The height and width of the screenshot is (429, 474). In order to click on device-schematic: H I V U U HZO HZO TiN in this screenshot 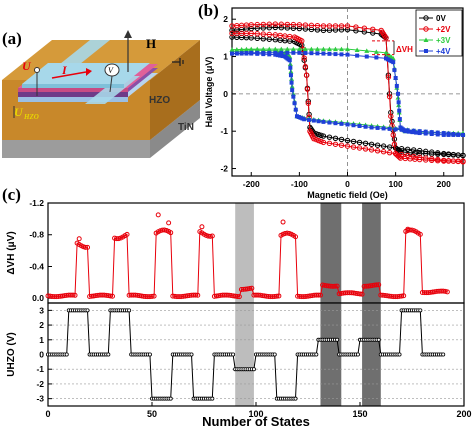, I will do `click(101, 94)`.